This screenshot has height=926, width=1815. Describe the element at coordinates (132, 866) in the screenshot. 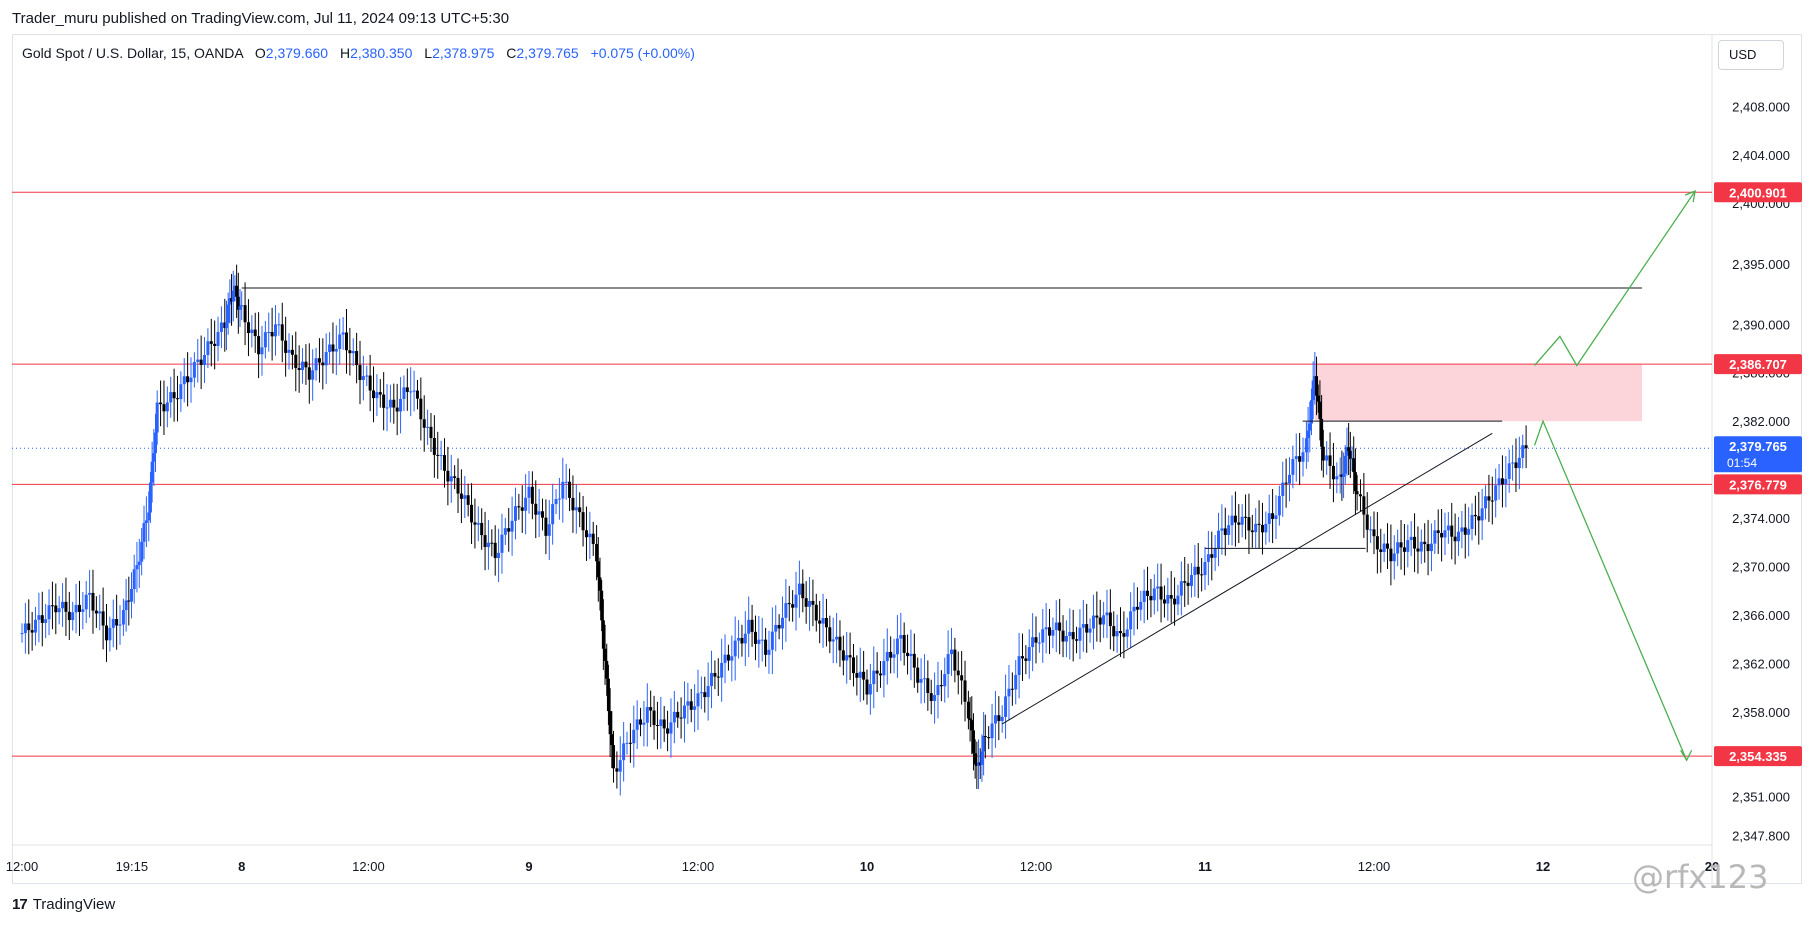

I see `x-tick-label: 19:15` at that location.